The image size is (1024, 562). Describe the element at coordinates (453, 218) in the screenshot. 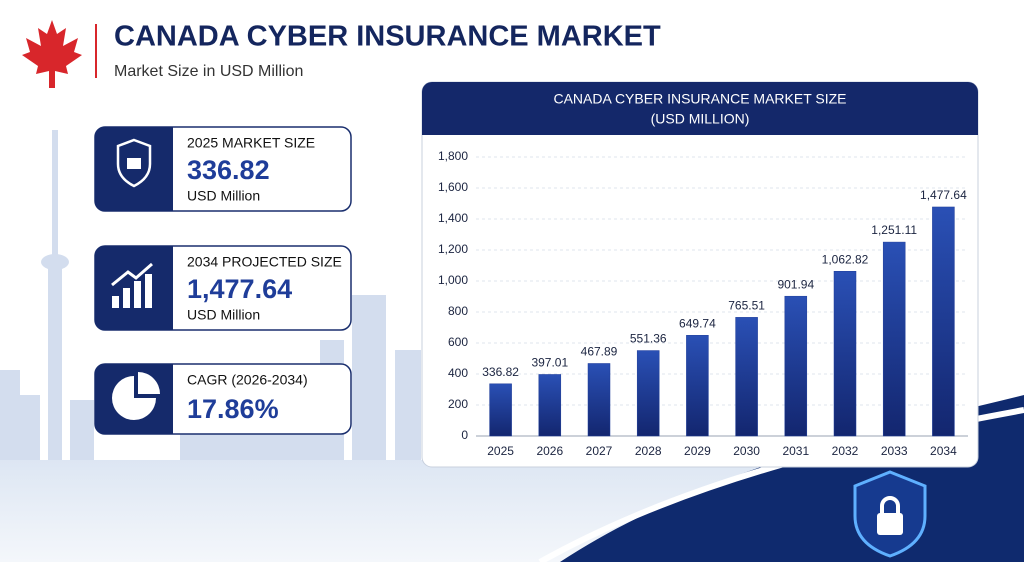

I see `y-tick-label: 1,400` at that location.